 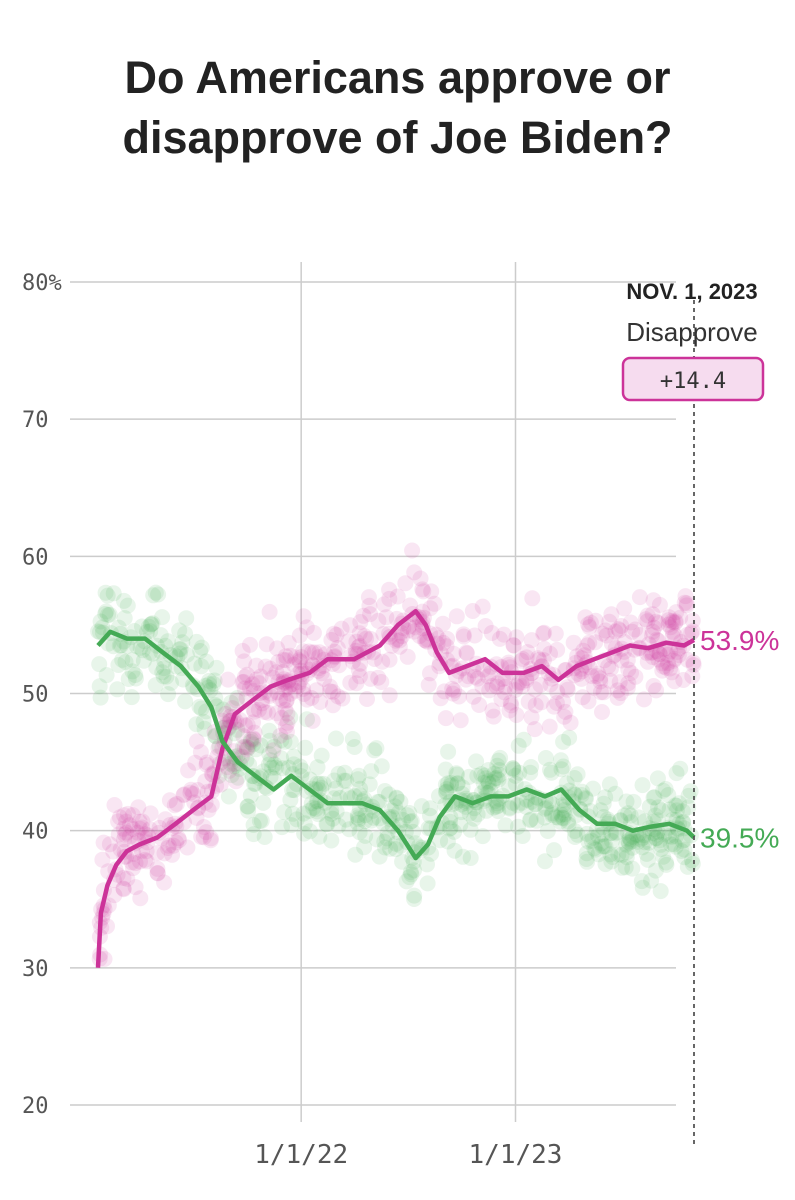 What do you see at coordinates (35, 969) in the screenshot?
I see `y-tick-label: 30` at bounding box center [35, 969].